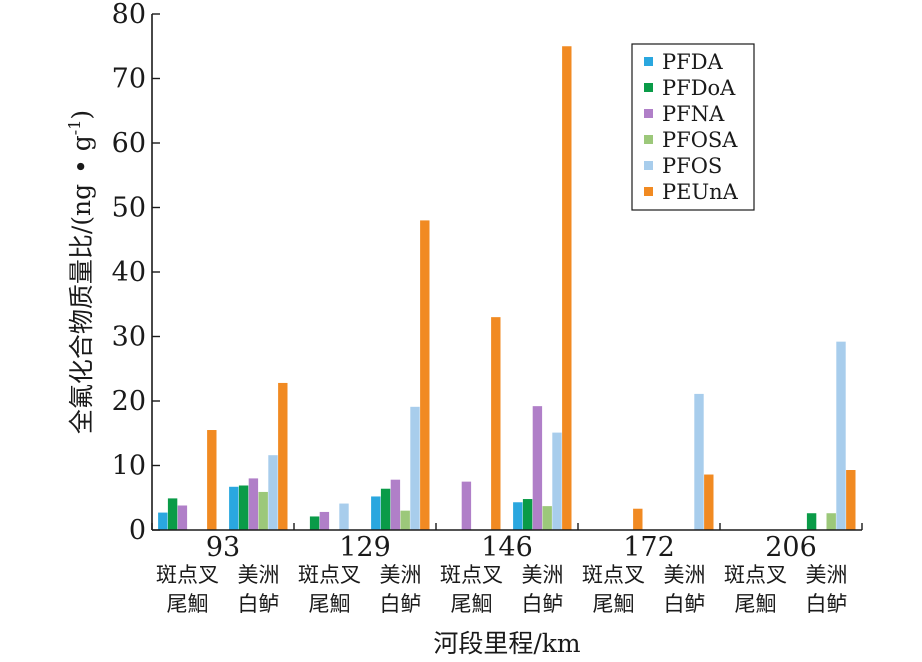 The height and width of the screenshot is (662, 922). Describe the element at coordinates (81, 143) in the screenshot. I see `y-axis-title-unit: g` at that location.